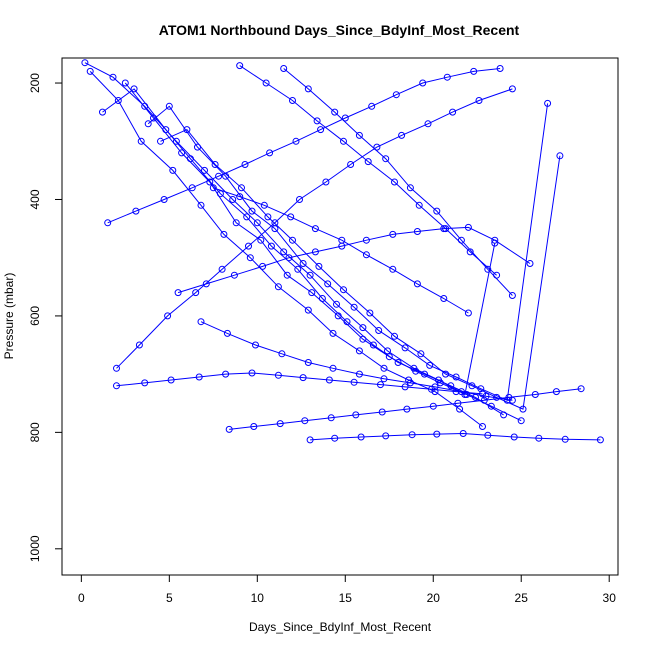 This screenshot has height=650, width=650. I want to click on y-tick-label: 600, so click(35, 316).